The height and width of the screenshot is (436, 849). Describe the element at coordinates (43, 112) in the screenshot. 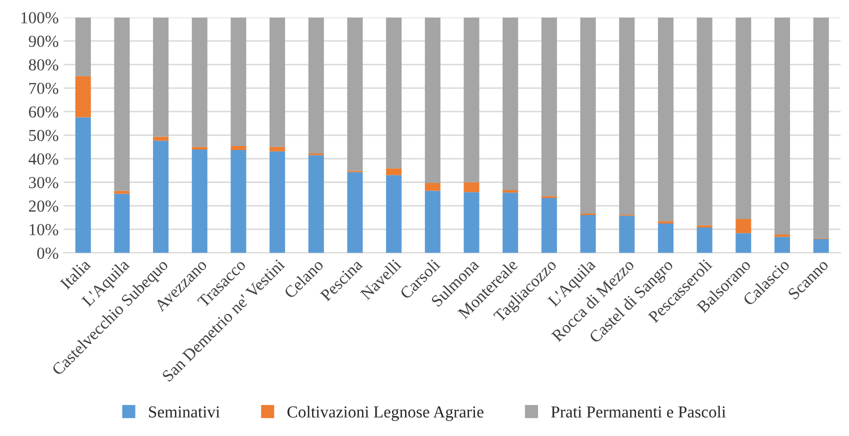

I see `y-tick-label: 60%` at that location.